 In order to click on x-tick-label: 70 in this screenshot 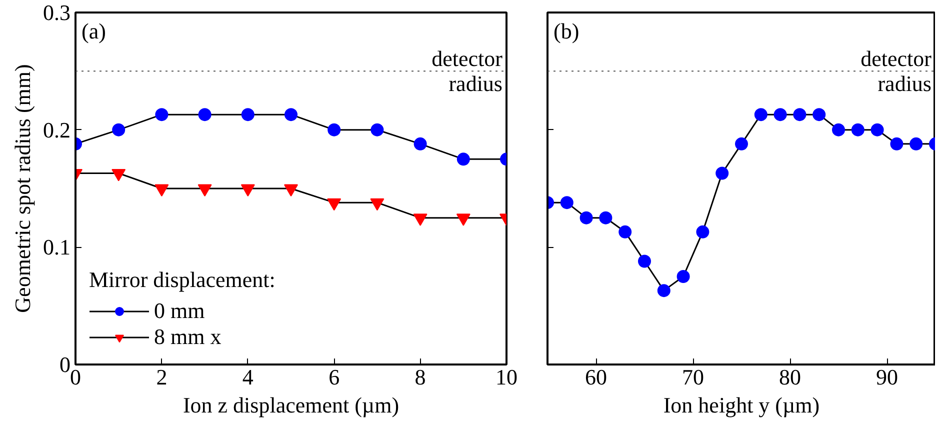, I will do `click(693, 377)`.